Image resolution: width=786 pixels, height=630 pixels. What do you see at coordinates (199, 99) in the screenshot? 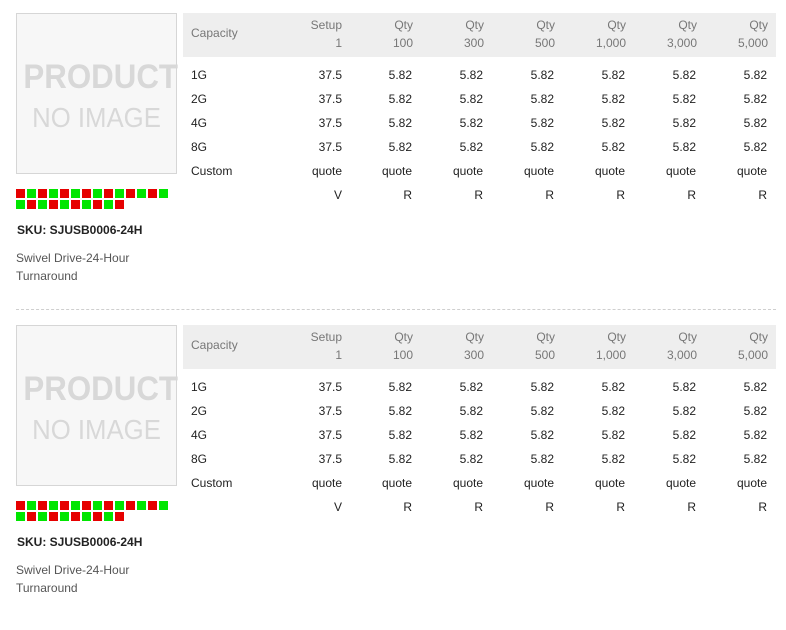
I see `row-label: 2G` at bounding box center [199, 99].